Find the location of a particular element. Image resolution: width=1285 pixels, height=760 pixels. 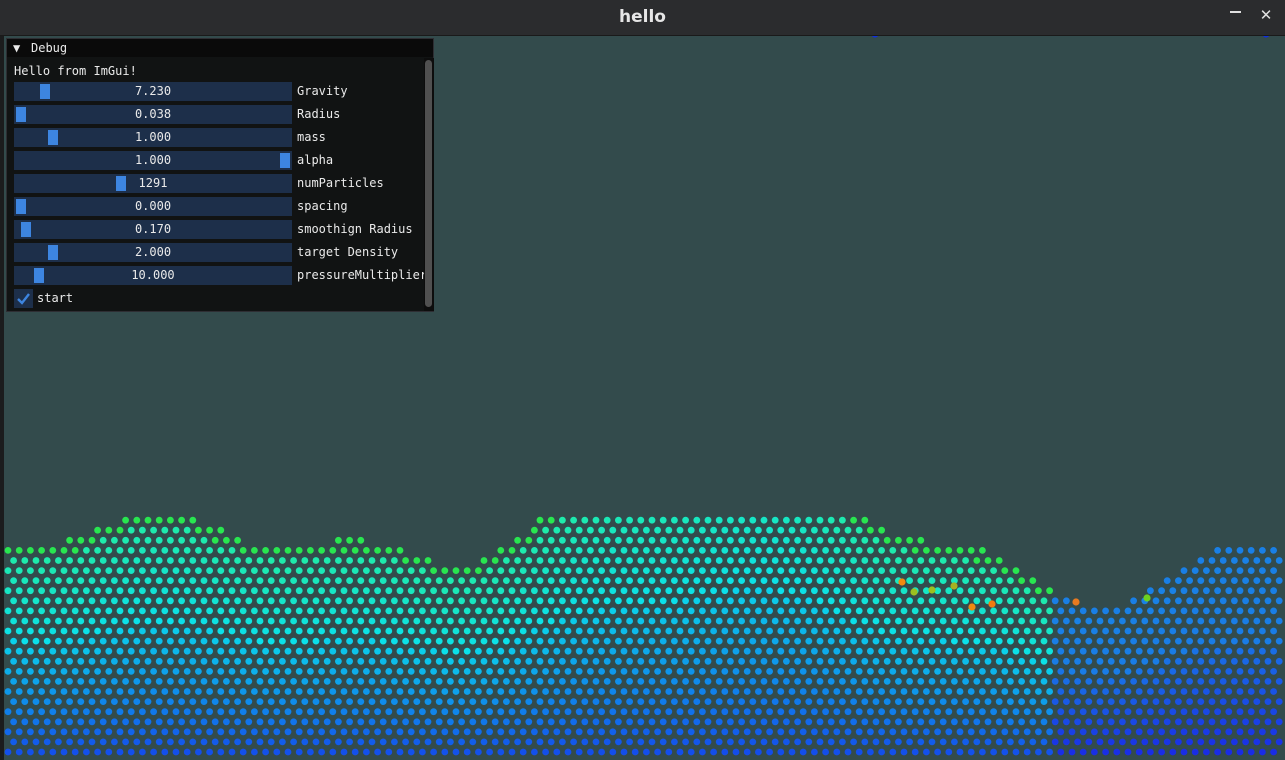

minimize-button is located at coordinates (1235, 13).